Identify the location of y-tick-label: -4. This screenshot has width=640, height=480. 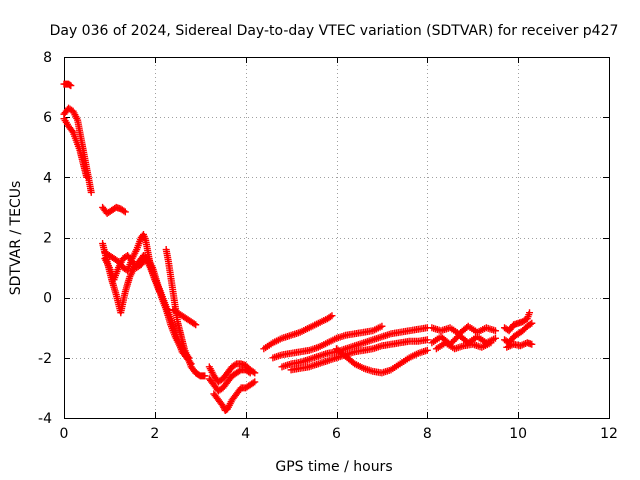
(45, 419).